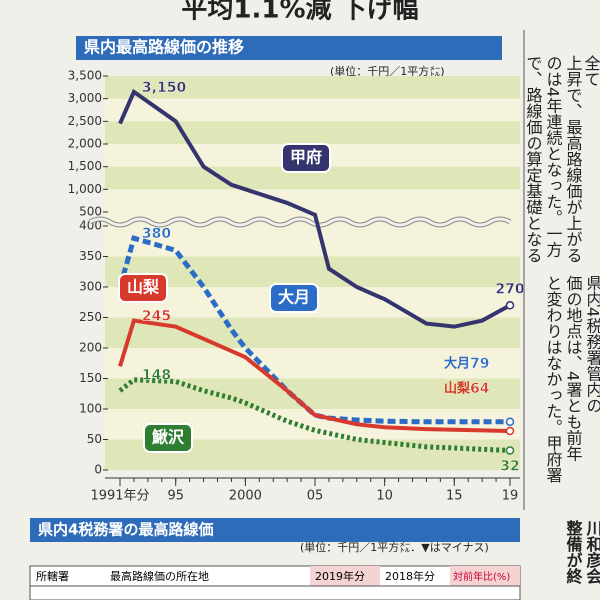 The width and height of the screenshot is (600, 600). I want to click on value-label: 32, so click(509, 466).